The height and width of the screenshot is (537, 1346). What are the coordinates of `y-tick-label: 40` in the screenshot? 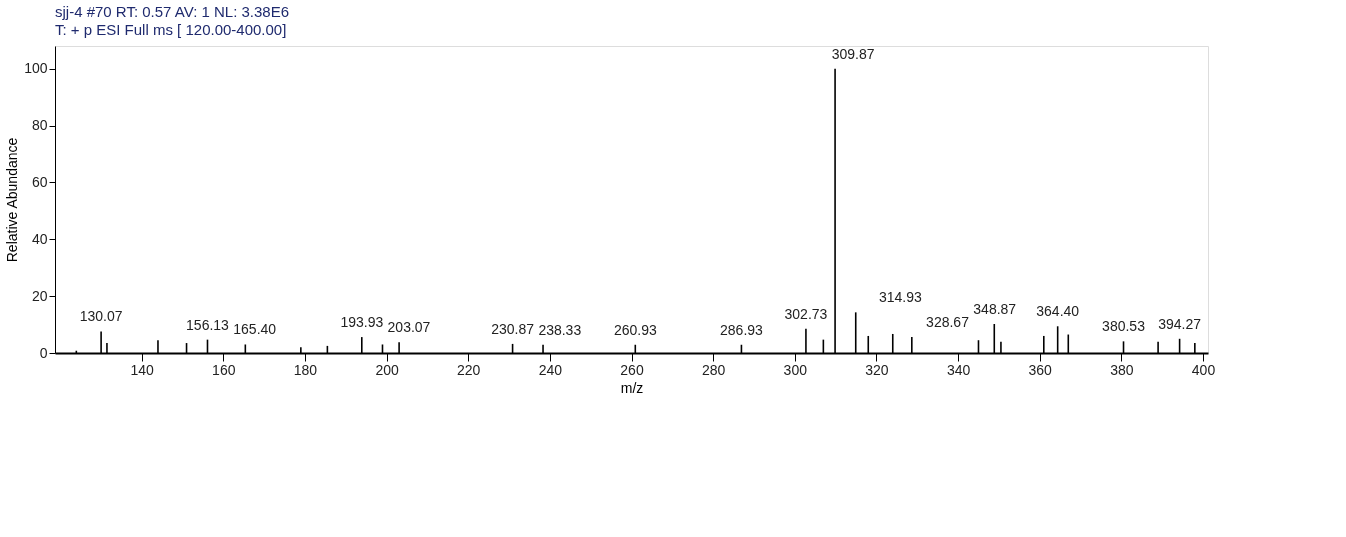 It's located at (39, 238).